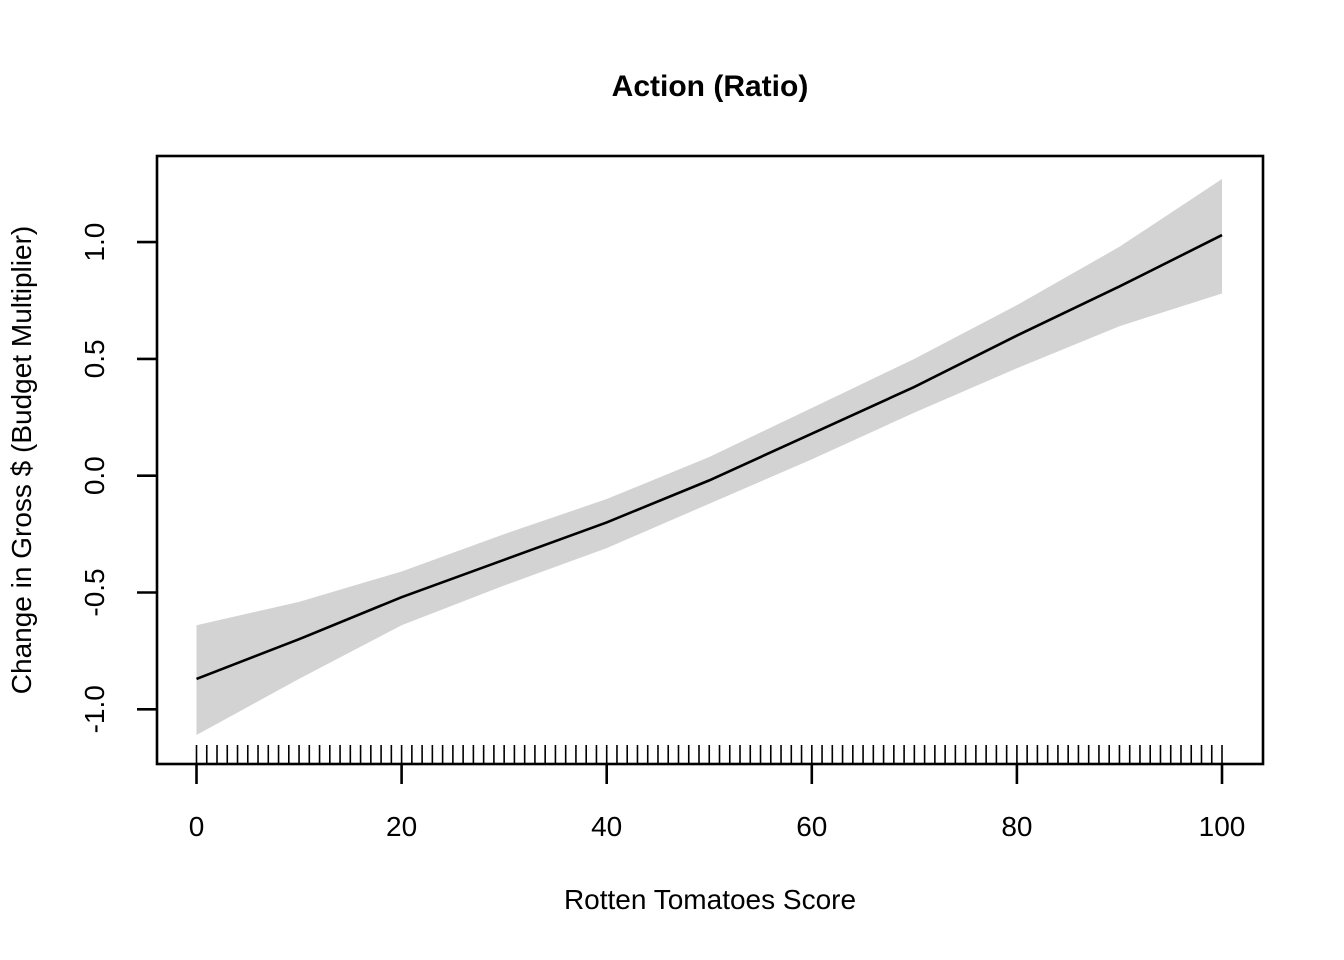  I want to click on x-tick-label: 40, so click(606, 826).